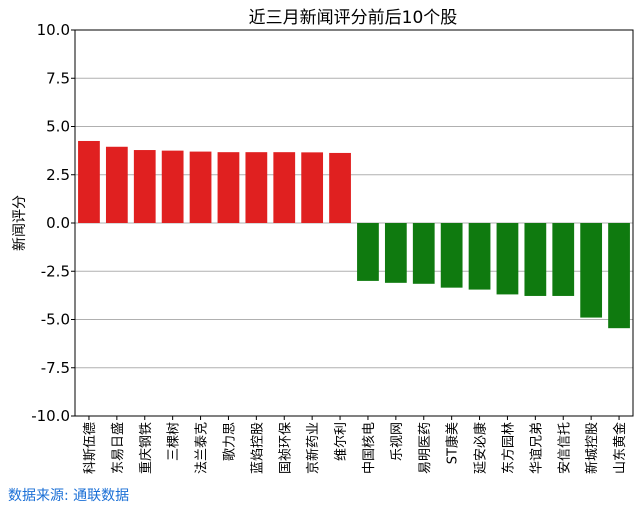 The height and width of the screenshot is (511, 640). I want to click on x-tick-label: 乐视网, so click(397, 441).